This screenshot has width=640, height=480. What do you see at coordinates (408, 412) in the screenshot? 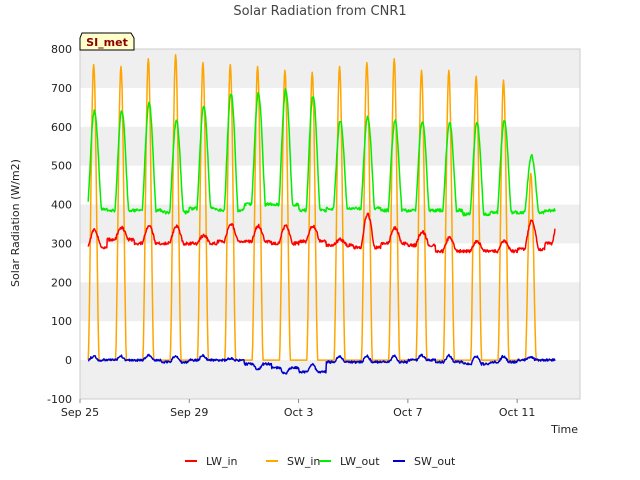
I see `x-tick-label: Oct 7` at bounding box center [408, 412].